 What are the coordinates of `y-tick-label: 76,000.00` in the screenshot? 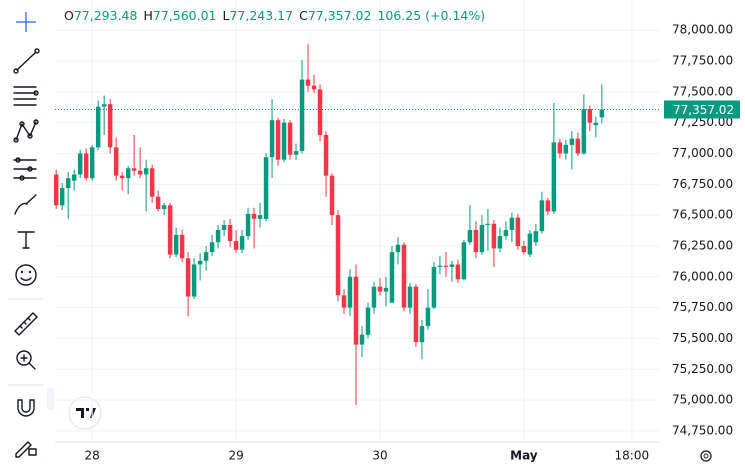 It's located at (702, 276).